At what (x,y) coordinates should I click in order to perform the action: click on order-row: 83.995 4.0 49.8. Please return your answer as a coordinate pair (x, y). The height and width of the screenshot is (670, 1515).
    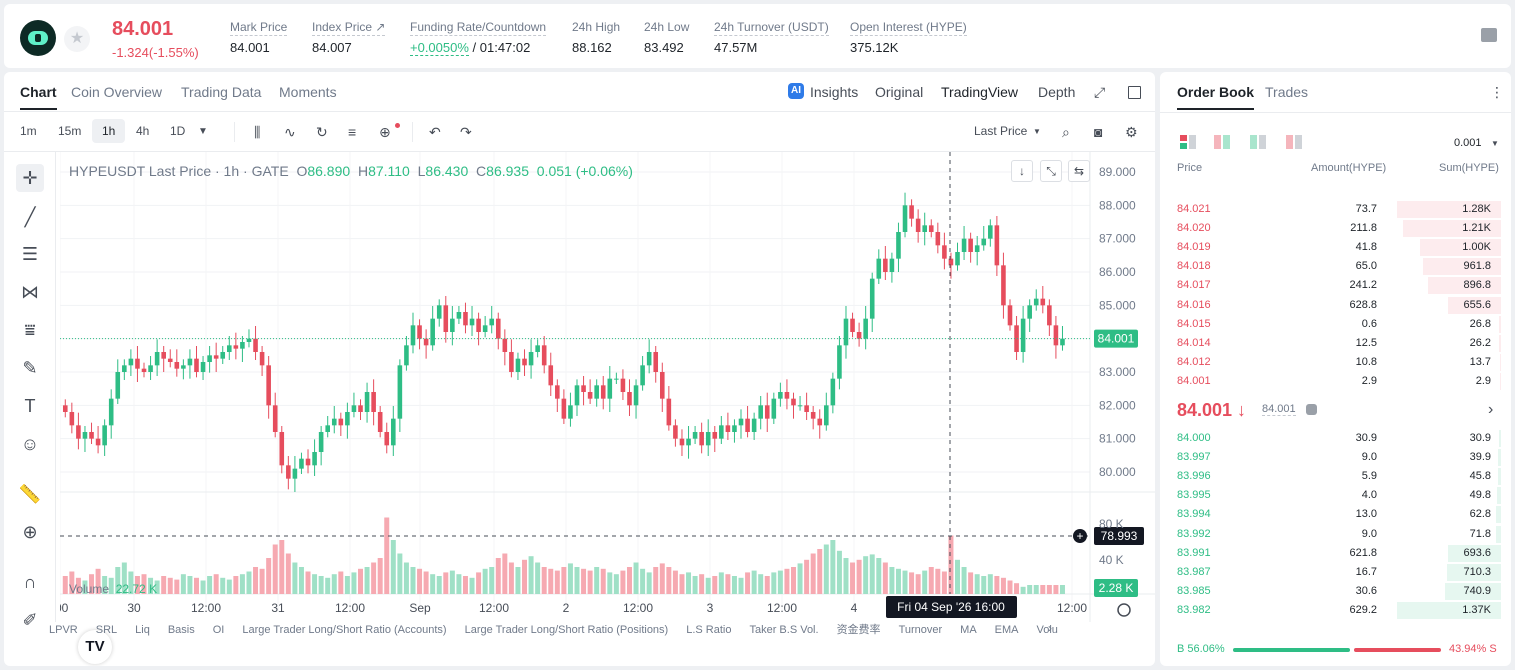
    Looking at the image, I should click on (1335, 495).